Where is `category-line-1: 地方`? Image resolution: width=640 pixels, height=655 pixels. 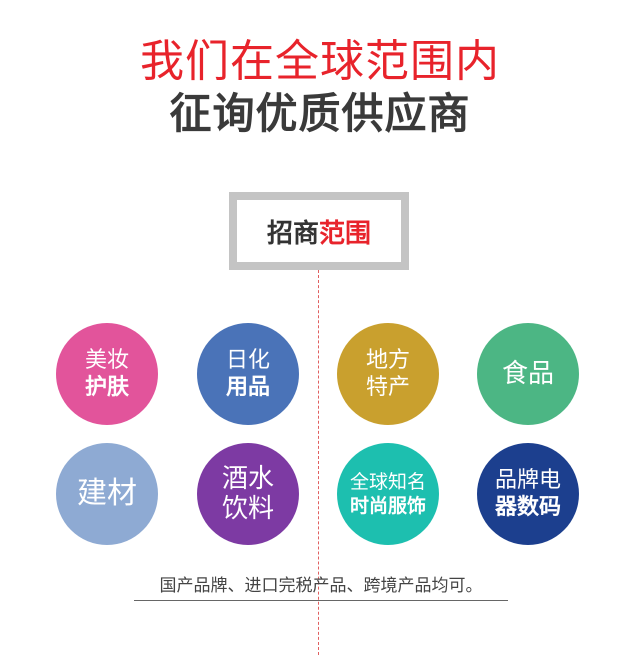
category-line-1: 地方 is located at coordinates (387, 360).